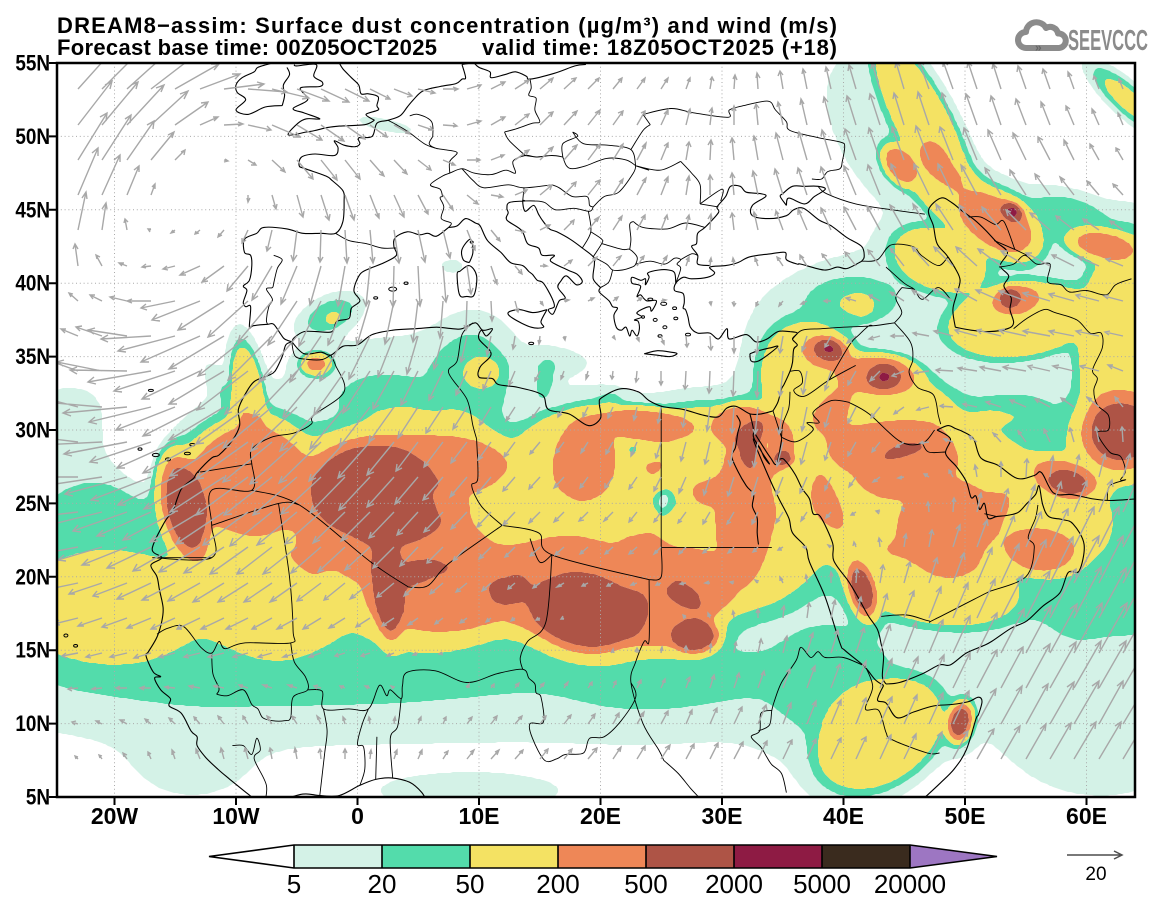 The height and width of the screenshot is (912, 1165). Describe the element at coordinates (734, 884) in the screenshot. I see `svg-text: 2000` at that location.